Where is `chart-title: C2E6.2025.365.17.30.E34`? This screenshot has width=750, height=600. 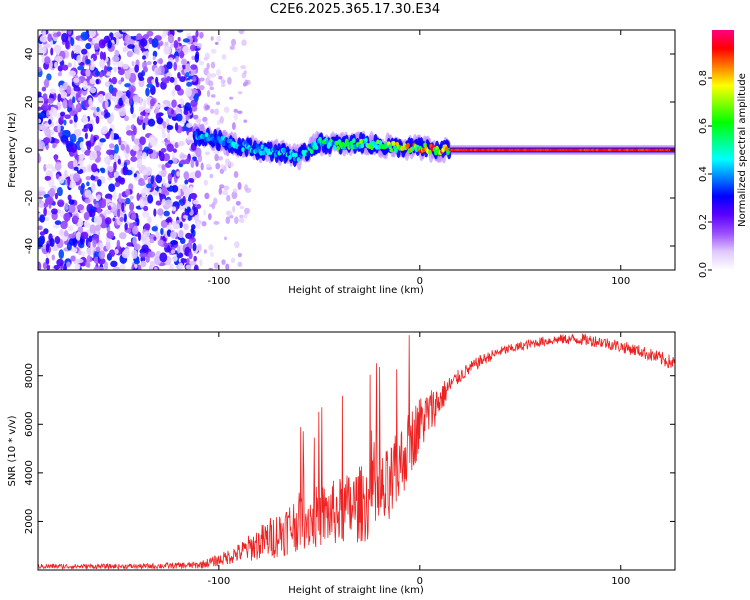
chart-title: C2E6.2025.365.17.30.E34 is located at coordinates (355, 9).